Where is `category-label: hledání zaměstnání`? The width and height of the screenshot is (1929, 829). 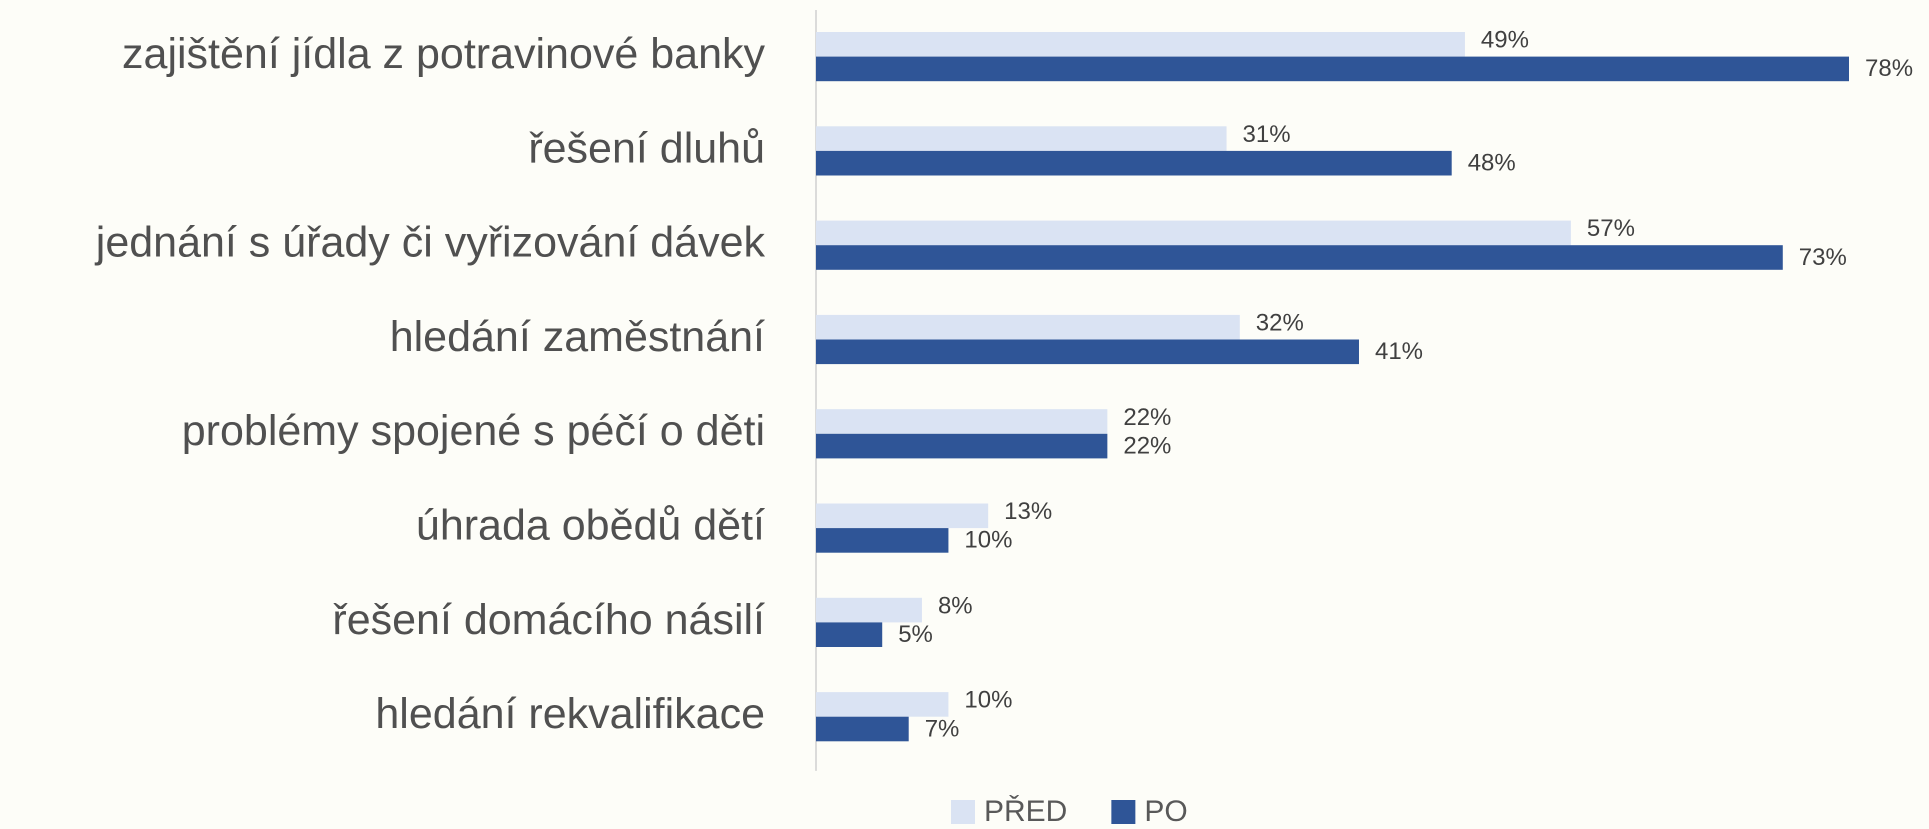 category-label: hledání zaměstnání is located at coordinates (577, 337).